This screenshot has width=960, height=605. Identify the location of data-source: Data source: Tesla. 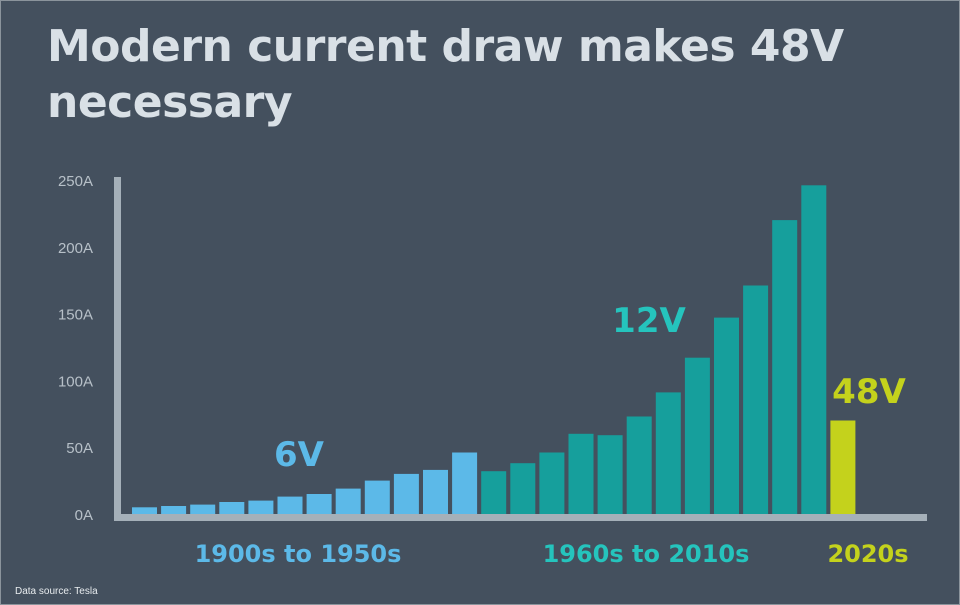
(56, 591).